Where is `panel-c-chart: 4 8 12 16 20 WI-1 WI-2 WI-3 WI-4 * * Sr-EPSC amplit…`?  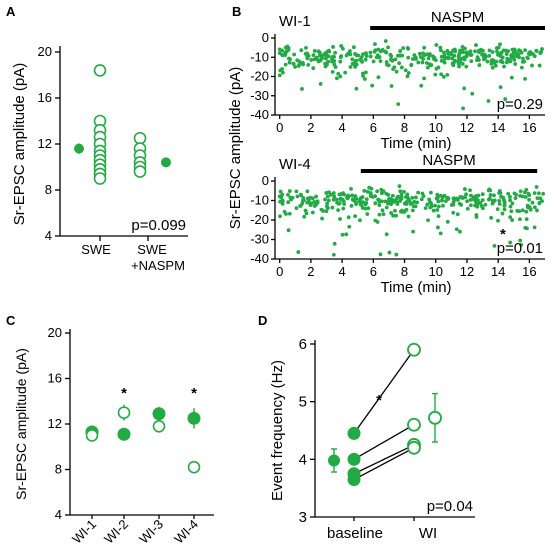 panel-c-chart: 4 8 12 16 20 WI-1 WI-2 WI-3 WI-4 * * Sr-EPSC amplit… is located at coordinates (113, 436).